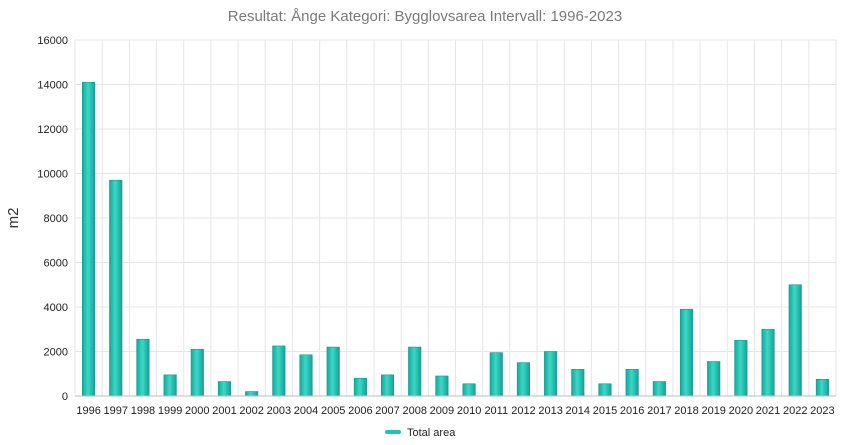 This screenshot has height=445, width=851. What do you see at coordinates (659, 389) in the screenshot?
I see `bar-2017` at bounding box center [659, 389].